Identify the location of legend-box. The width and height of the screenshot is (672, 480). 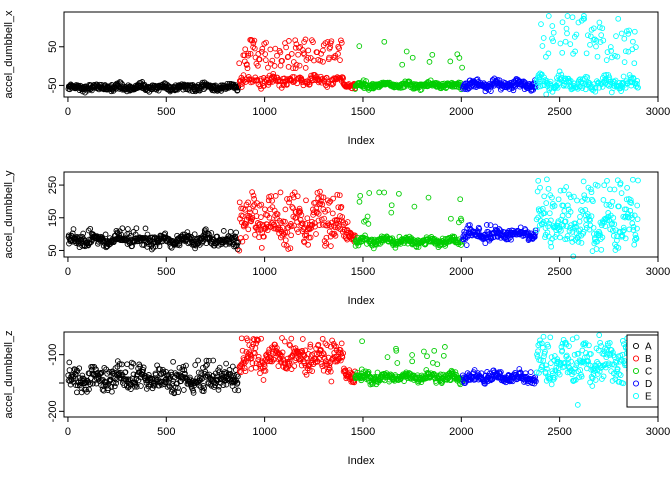
(642, 371).